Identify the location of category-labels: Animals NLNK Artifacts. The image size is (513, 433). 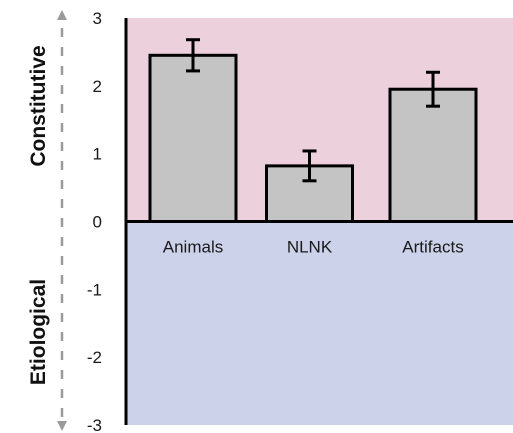
(313, 247).